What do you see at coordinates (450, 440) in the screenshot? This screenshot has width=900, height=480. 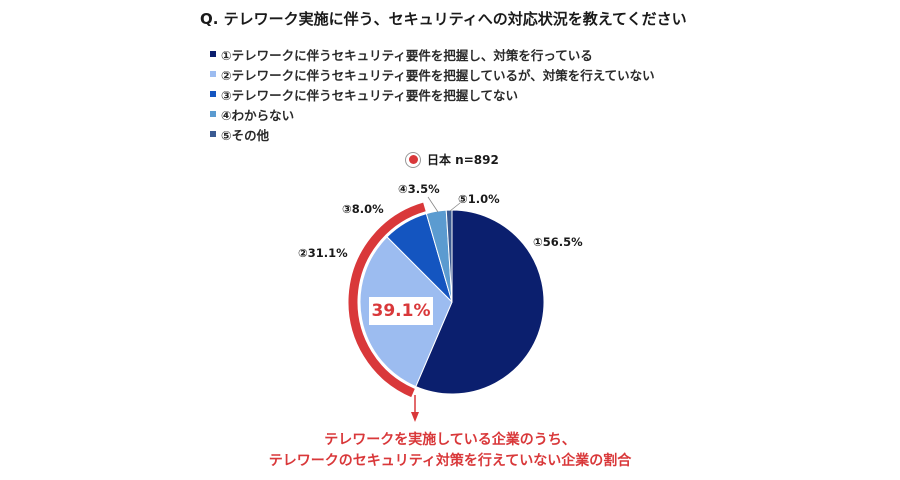 I see `caption-line-1: テレワークを実施している企業のうち、` at bounding box center [450, 440].